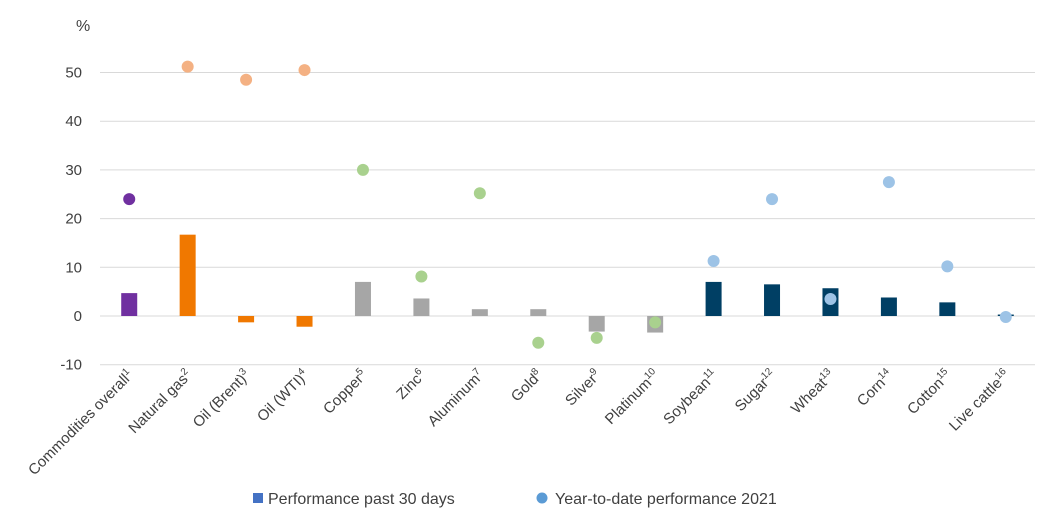  What do you see at coordinates (71, 365) in the screenshot?
I see `y-tick-label: -10` at bounding box center [71, 365].